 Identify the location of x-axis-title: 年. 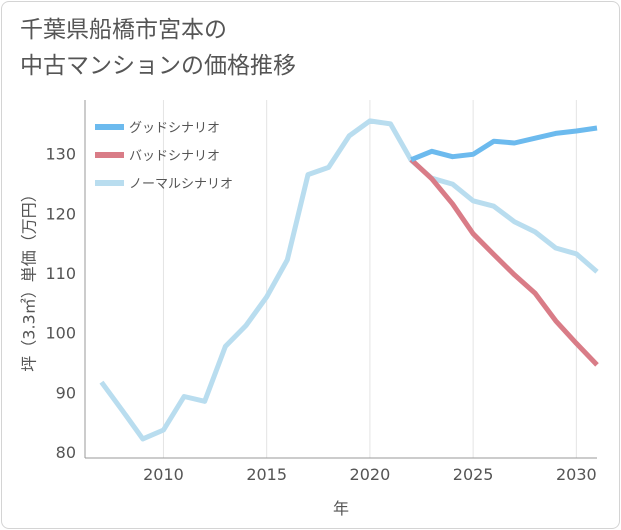
(341, 508).